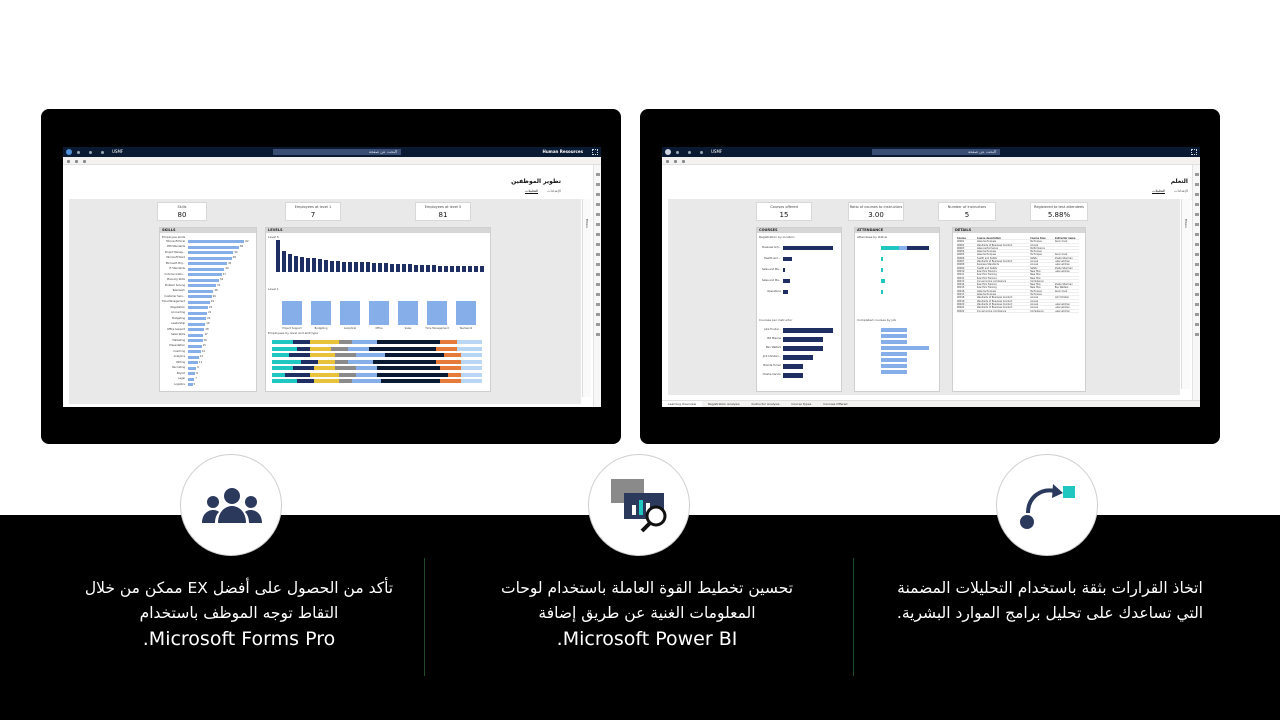  What do you see at coordinates (1018, 252) in the screenshot?
I see `table-row: 00004 Sales techniques Technique` at bounding box center [1018, 252].